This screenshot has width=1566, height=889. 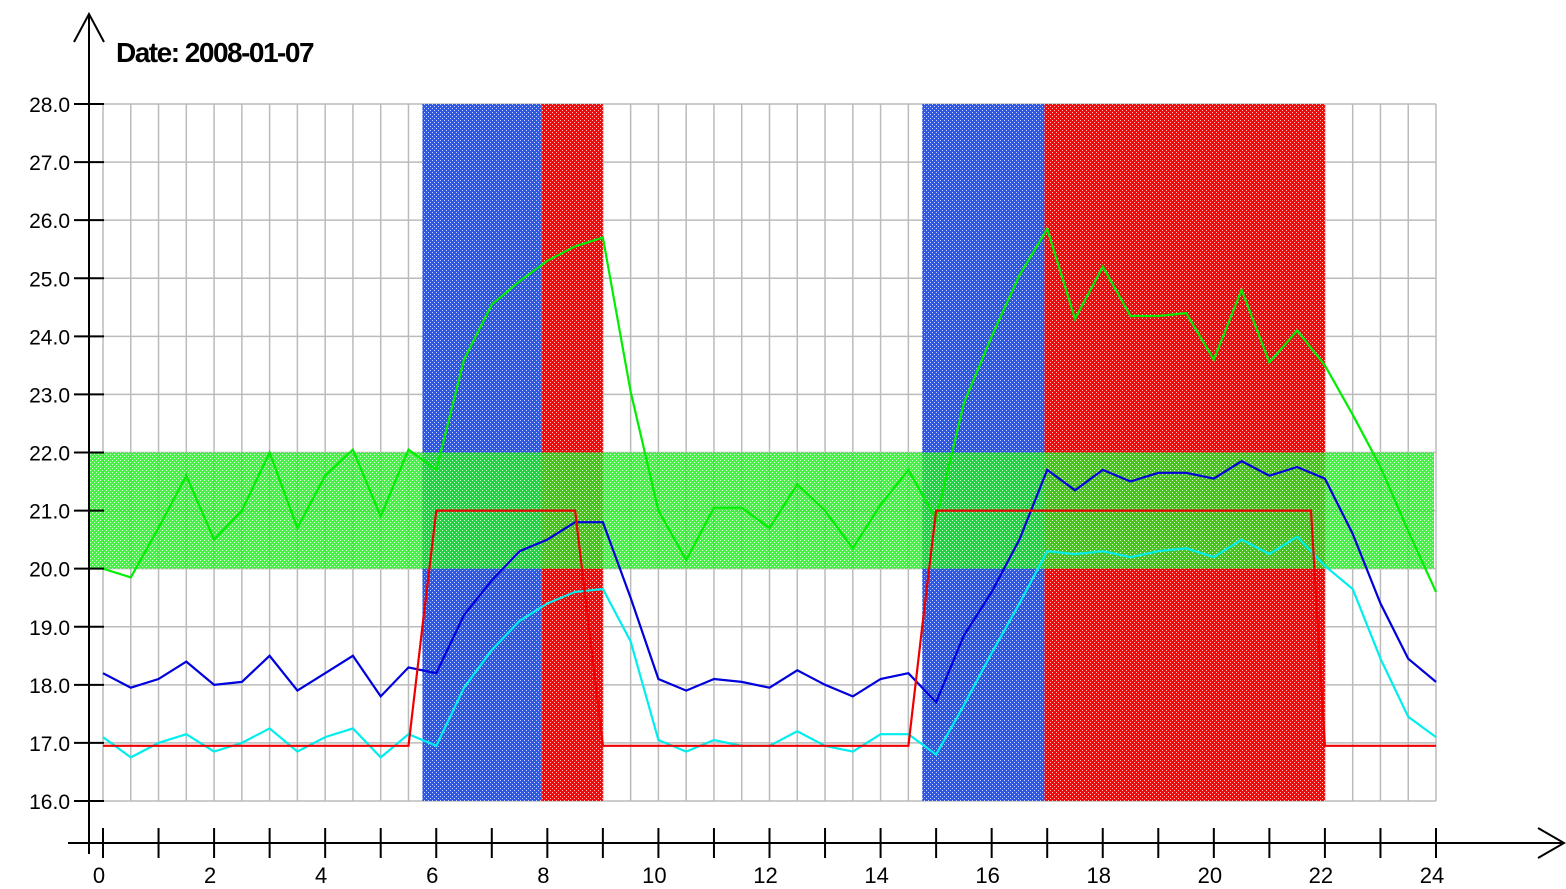 What do you see at coordinates (49, 279) in the screenshot?
I see `y-tick-label: 25.0` at bounding box center [49, 279].